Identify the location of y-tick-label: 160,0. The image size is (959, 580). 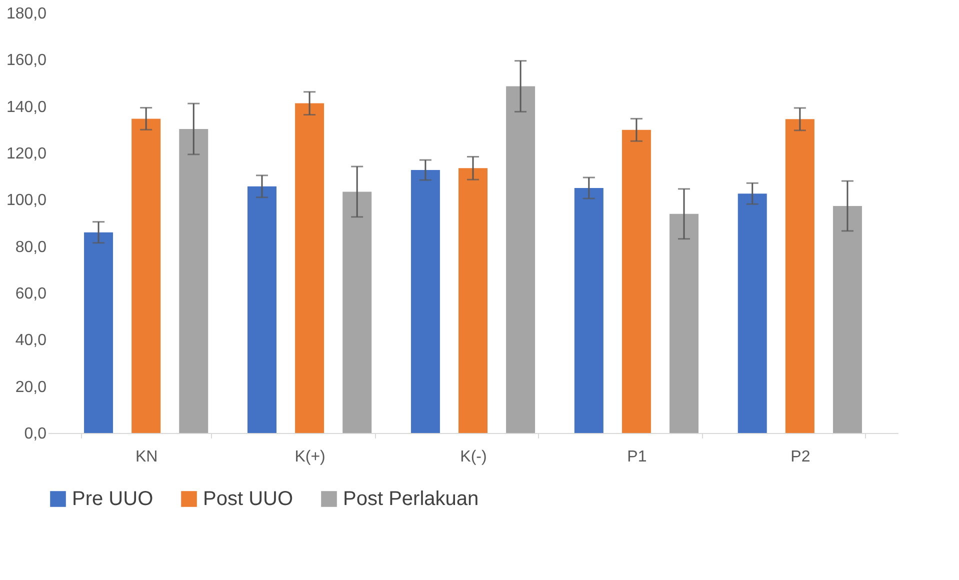
(26, 61).